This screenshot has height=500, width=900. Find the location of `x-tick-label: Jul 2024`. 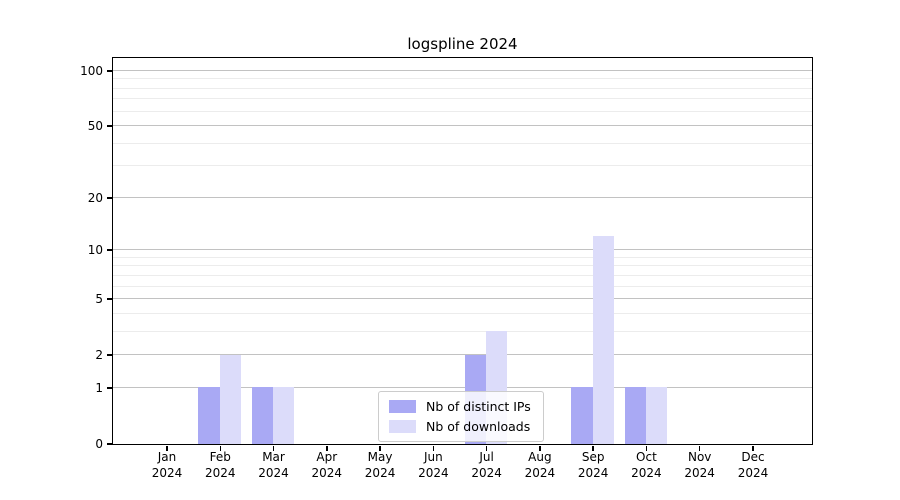

x-tick-label: Jul 2024 is located at coordinates (487, 465).